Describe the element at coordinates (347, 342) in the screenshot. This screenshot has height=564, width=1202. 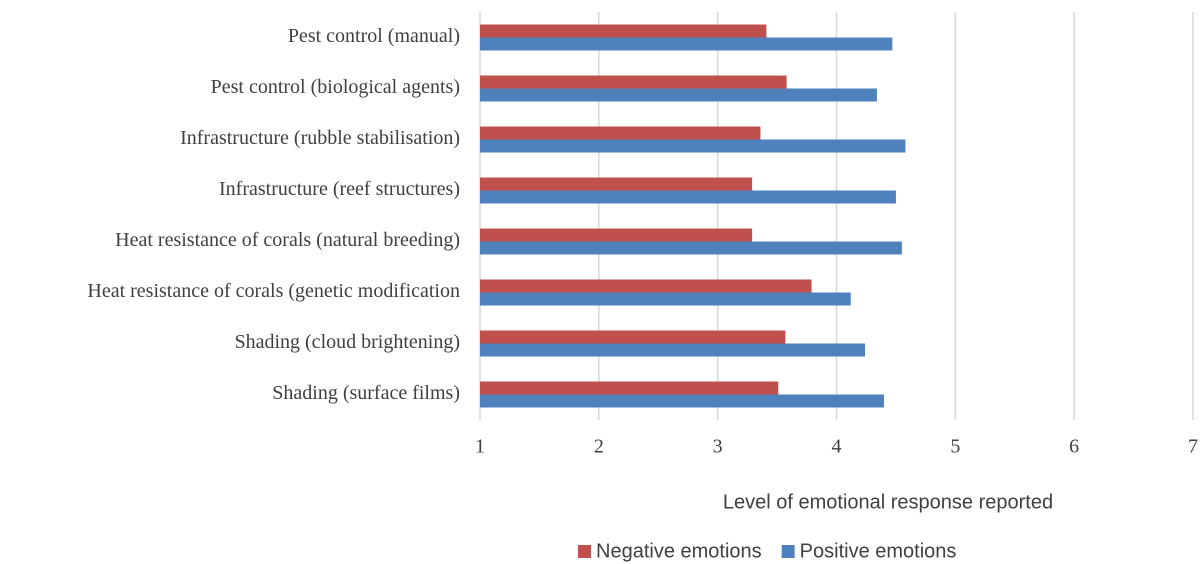
I see `y-tick-label: Shading (cloud brightening)` at that location.